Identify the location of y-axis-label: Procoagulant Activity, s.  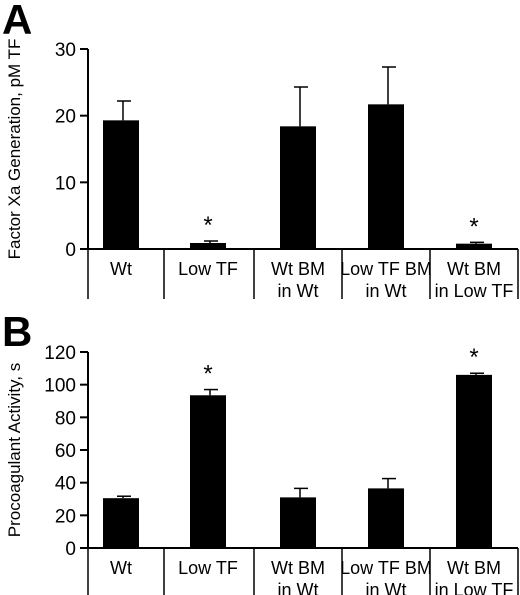
(14, 450).